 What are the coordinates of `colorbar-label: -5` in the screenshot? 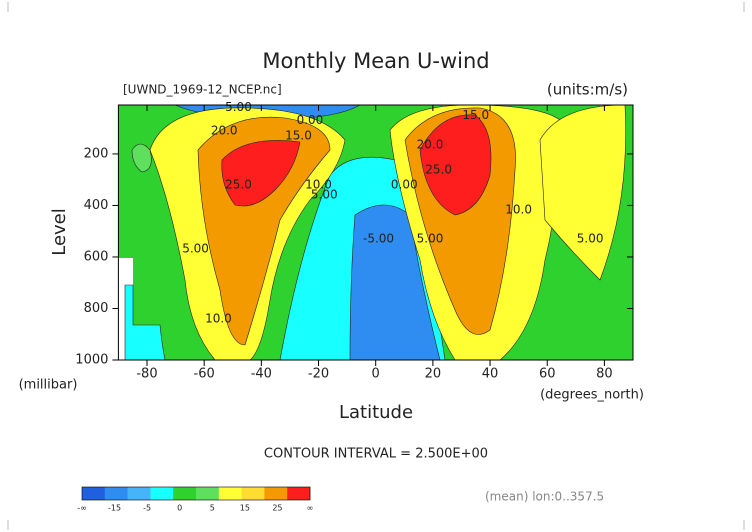 It's located at (147, 508).